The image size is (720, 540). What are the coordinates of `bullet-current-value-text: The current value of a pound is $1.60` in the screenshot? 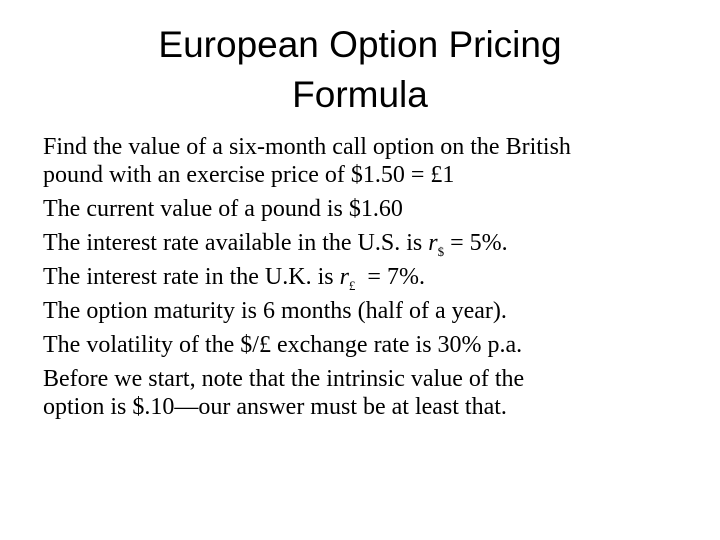 It's located at (223, 209).